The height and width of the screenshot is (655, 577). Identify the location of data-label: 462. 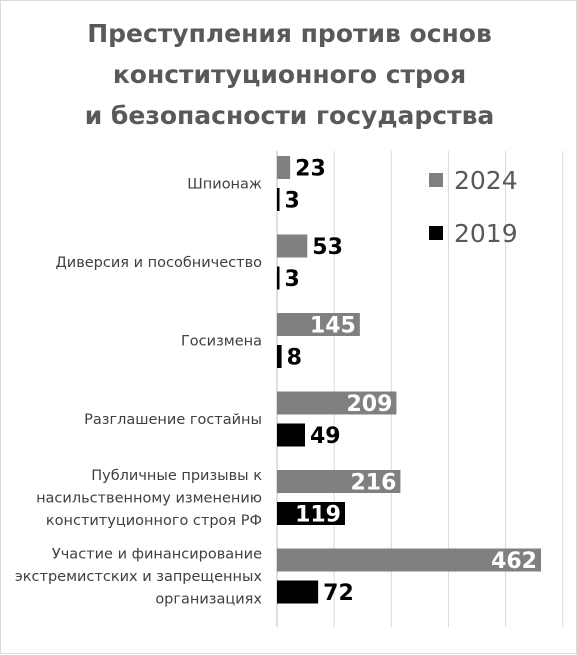
(514, 561).